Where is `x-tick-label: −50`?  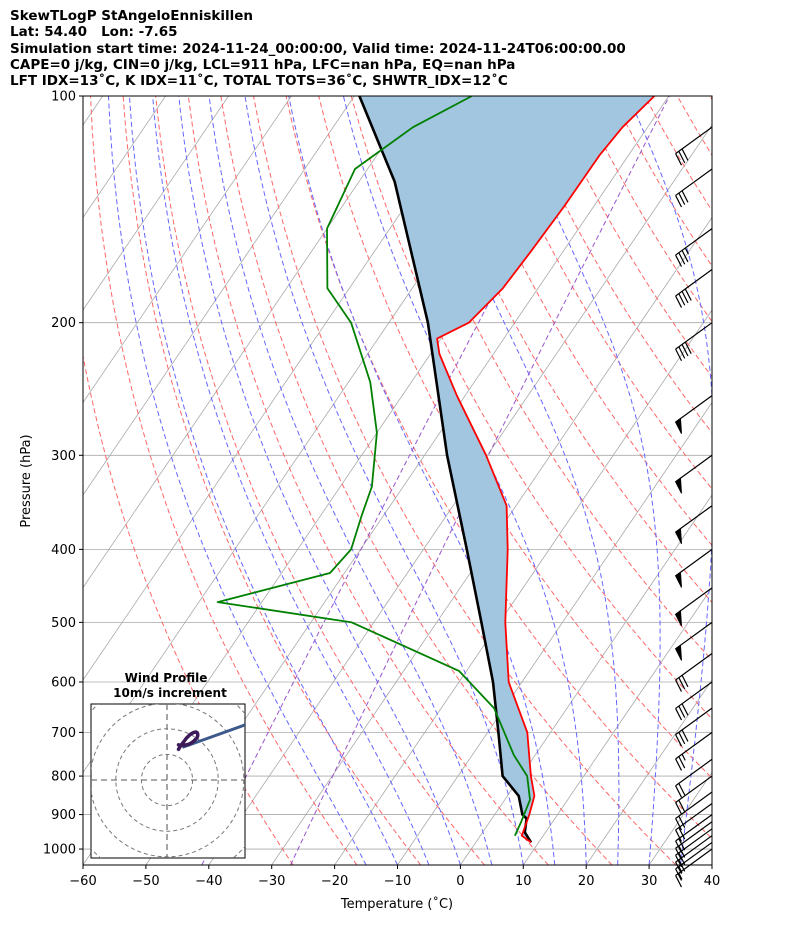 x-tick-label: −50 is located at coordinates (145, 881).